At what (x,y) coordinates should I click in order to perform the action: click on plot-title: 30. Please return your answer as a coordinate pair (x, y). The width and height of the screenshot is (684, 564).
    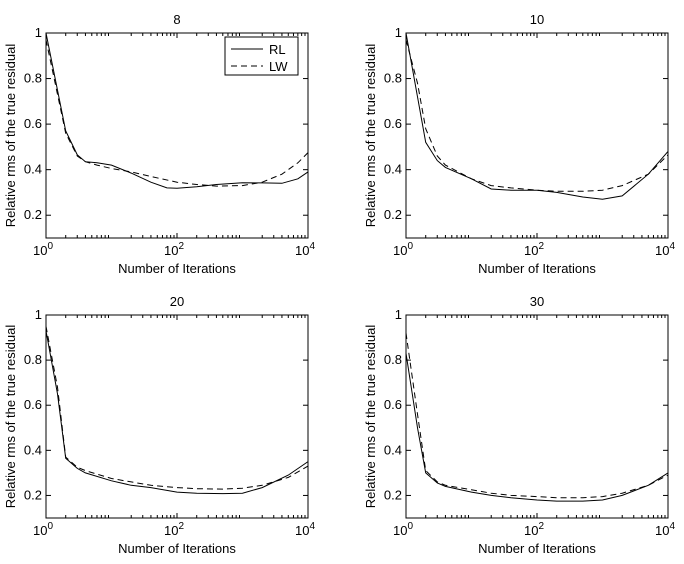
    Looking at the image, I should click on (537, 301).